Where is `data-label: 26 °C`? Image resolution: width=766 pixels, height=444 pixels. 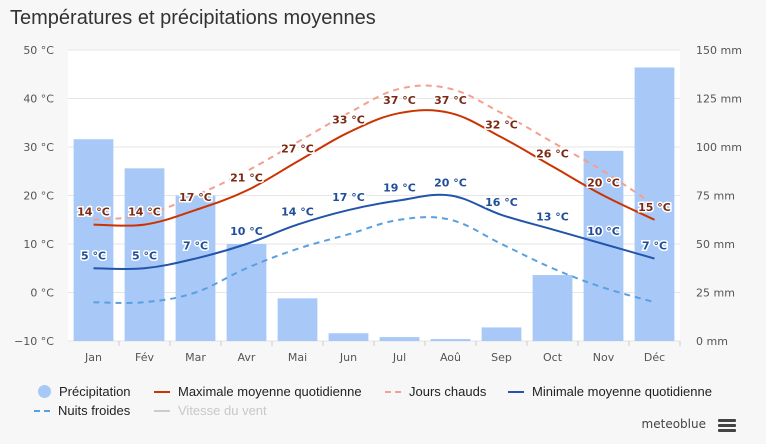 data-label: 26 °C is located at coordinates (552, 153).